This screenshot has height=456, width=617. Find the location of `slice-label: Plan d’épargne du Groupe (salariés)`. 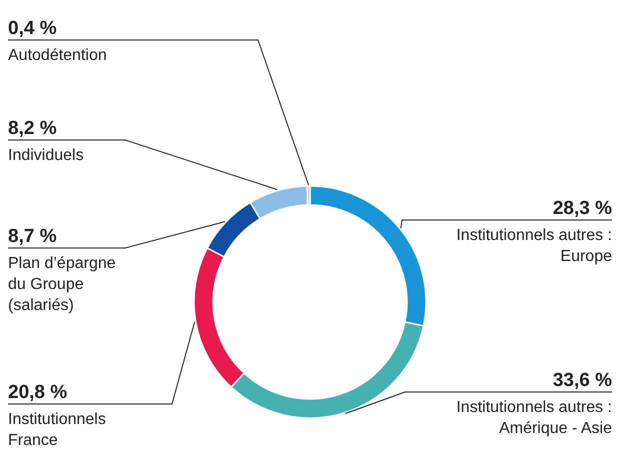

slice-label: Plan d’épargne du Groupe (salariés) is located at coordinates (62, 284).